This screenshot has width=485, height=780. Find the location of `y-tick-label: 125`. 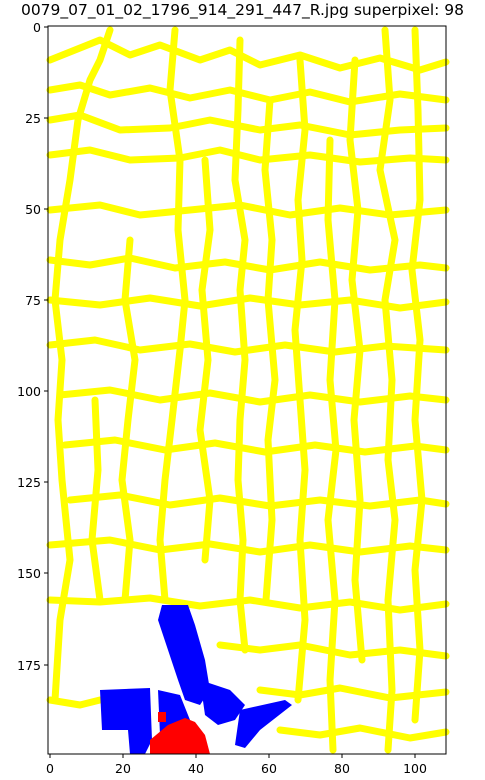

y-tick-label: 125 is located at coordinates (29, 482).